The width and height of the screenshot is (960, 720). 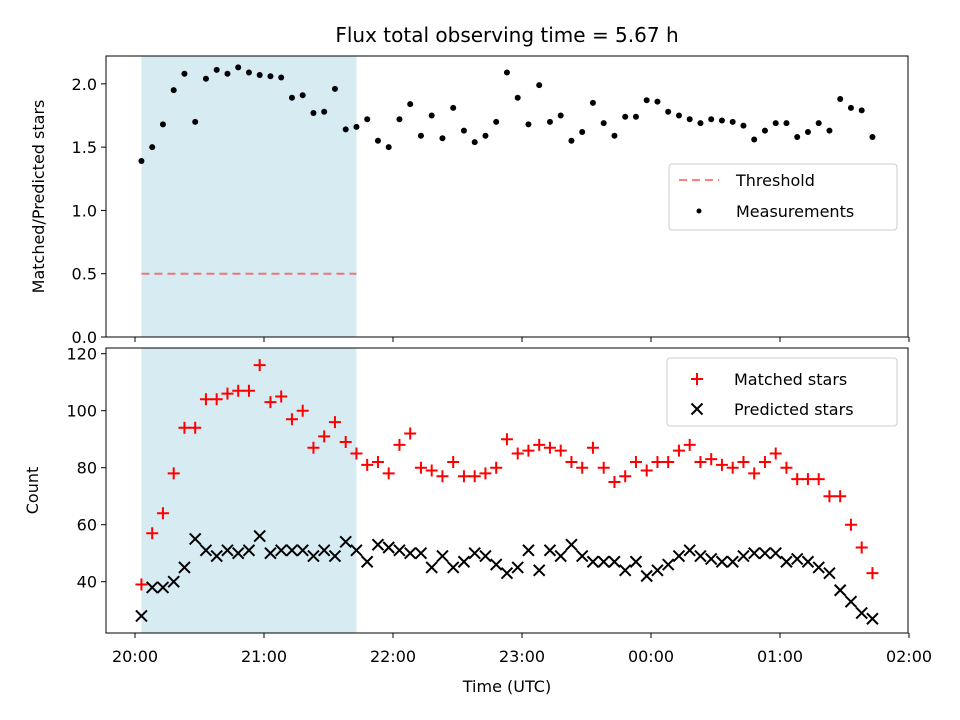 What do you see at coordinates (783, 197) in the screenshot?
I see `top-legend-box` at bounding box center [783, 197].